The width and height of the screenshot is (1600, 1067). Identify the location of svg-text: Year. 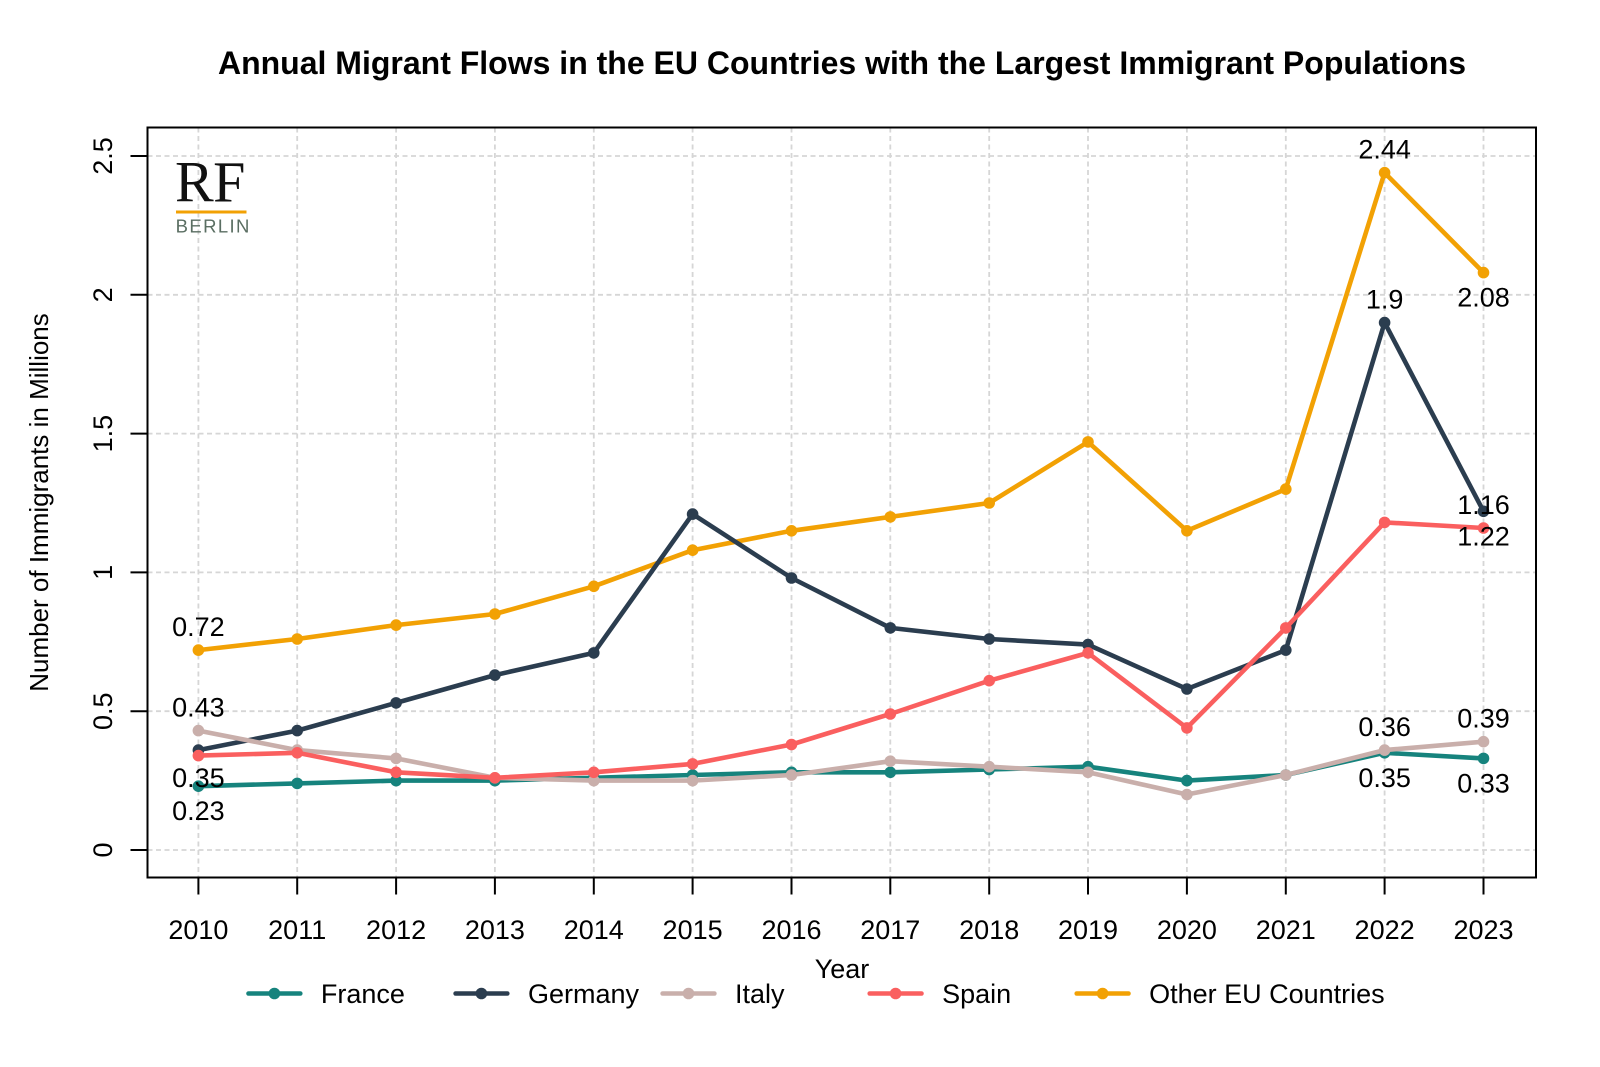
(842, 969).